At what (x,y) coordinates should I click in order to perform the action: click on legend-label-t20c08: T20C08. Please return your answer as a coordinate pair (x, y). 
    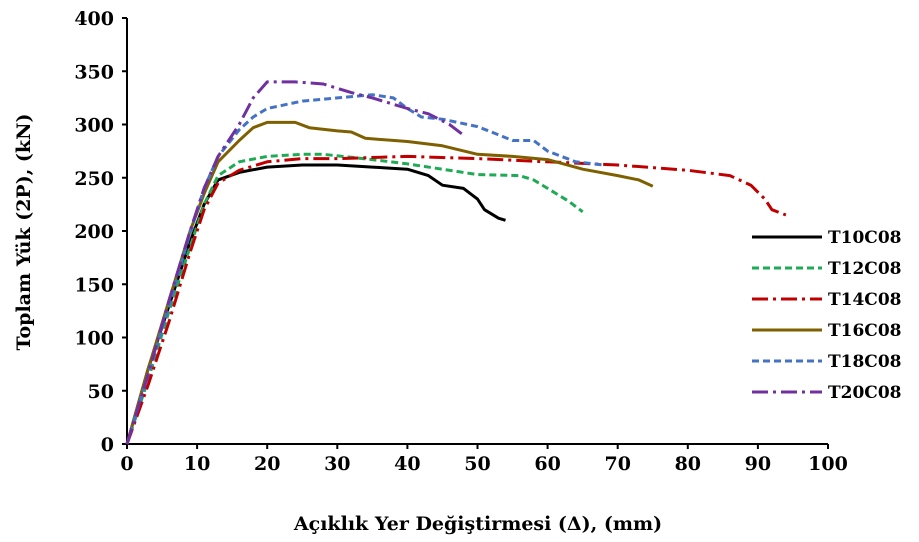
    Looking at the image, I should click on (865, 393).